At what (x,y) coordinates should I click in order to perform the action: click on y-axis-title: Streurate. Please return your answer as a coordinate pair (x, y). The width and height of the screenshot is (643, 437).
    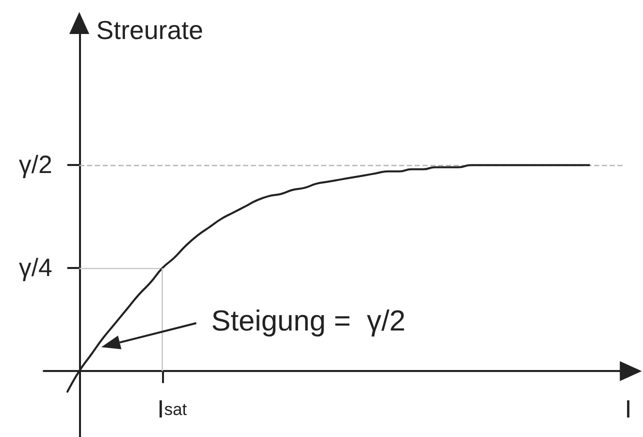
    Looking at the image, I should click on (150, 30).